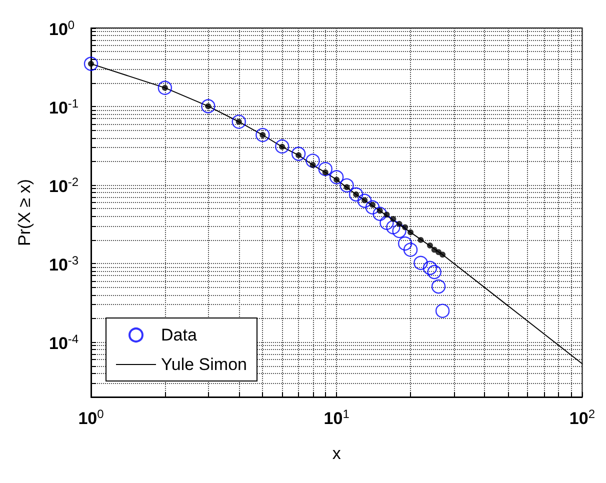  What do you see at coordinates (24, 212) in the screenshot?
I see `y-axis-title: Pr(X ≥ x)` at bounding box center [24, 212].